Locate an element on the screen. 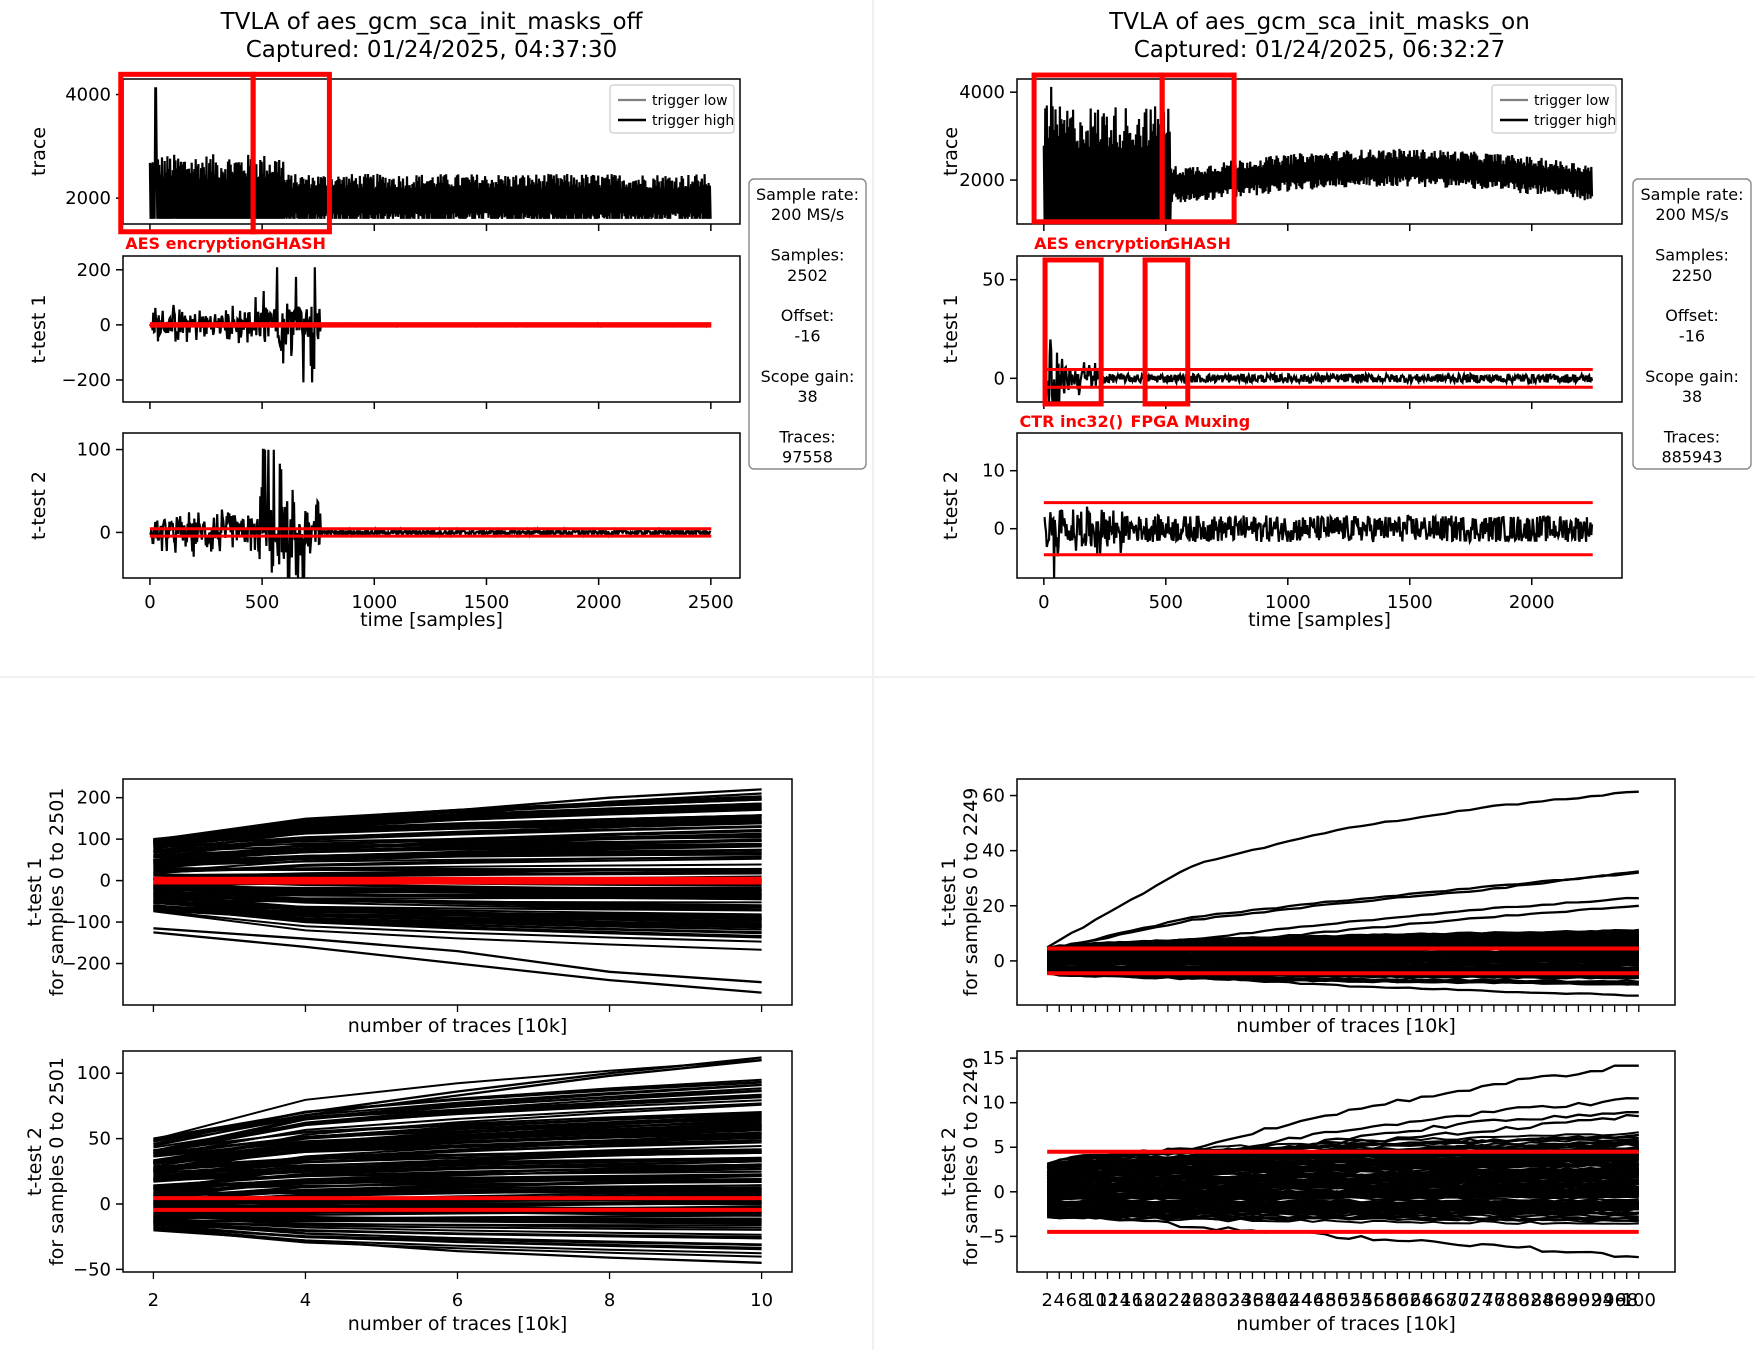  info-box-line: 2502 is located at coordinates (807, 275).